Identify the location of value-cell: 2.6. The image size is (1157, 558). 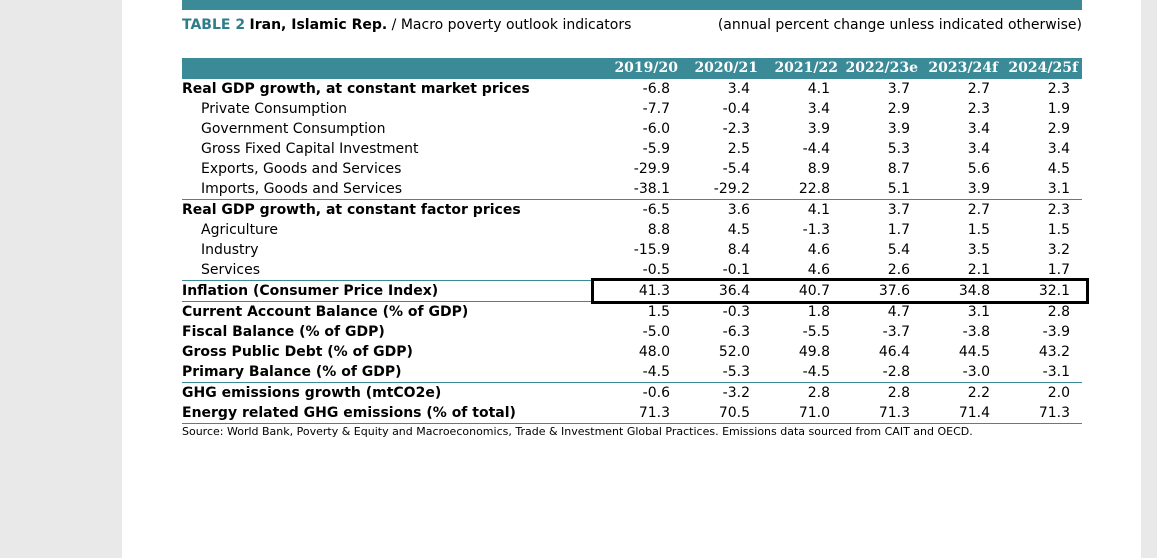
(898, 270).